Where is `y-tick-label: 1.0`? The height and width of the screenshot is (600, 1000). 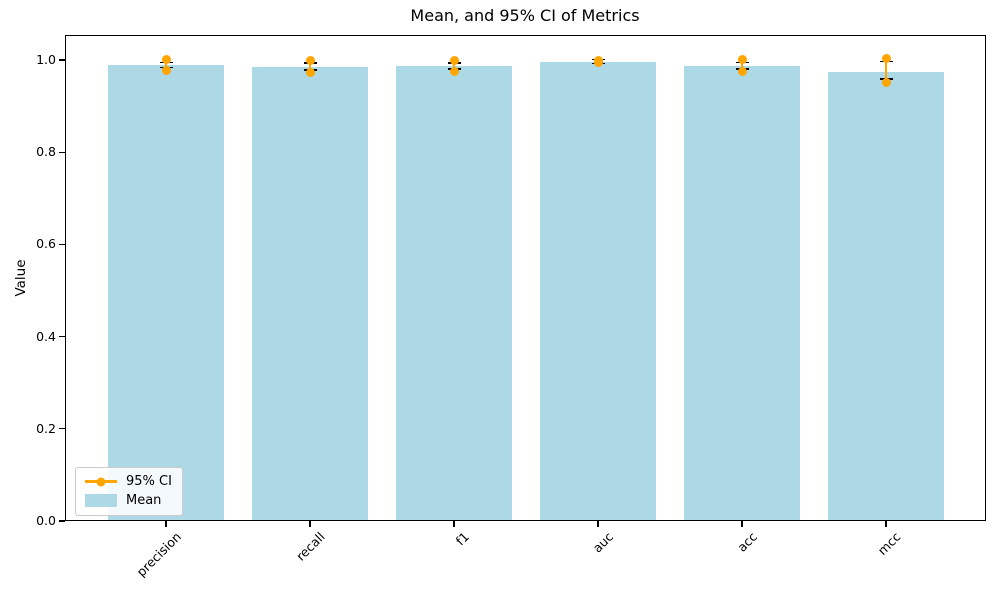
y-tick-label: 1.0 is located at coordinates (46, 59).